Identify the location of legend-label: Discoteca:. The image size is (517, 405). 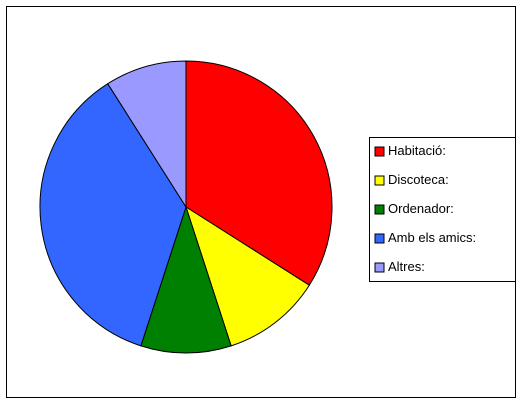
(418, 179).